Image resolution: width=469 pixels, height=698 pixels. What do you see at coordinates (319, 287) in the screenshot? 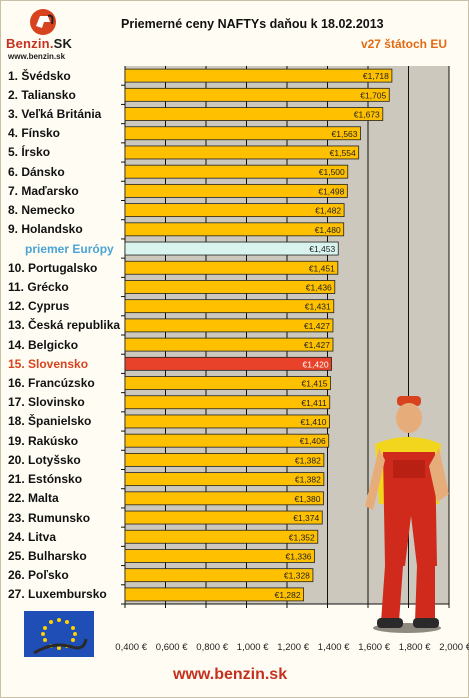
I see `bar-value-label: €1,436` at bounding box center [319, 287].